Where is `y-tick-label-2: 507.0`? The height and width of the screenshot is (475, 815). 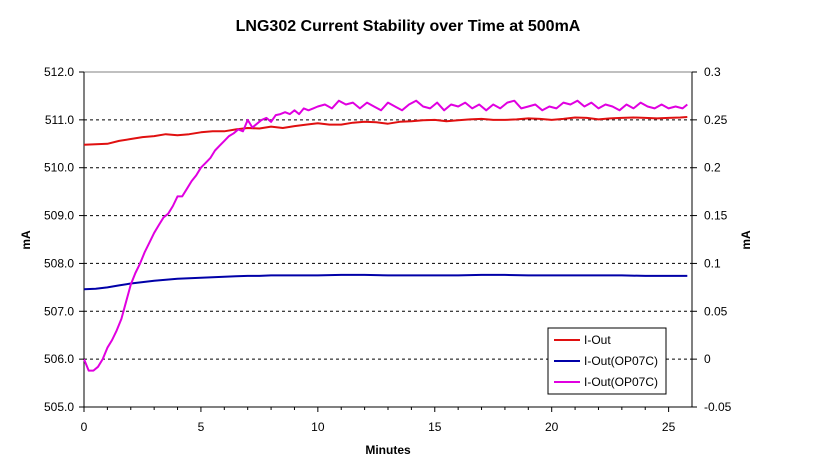 y-tick-label-2: 507.0 is located at coordinates (59, 311).